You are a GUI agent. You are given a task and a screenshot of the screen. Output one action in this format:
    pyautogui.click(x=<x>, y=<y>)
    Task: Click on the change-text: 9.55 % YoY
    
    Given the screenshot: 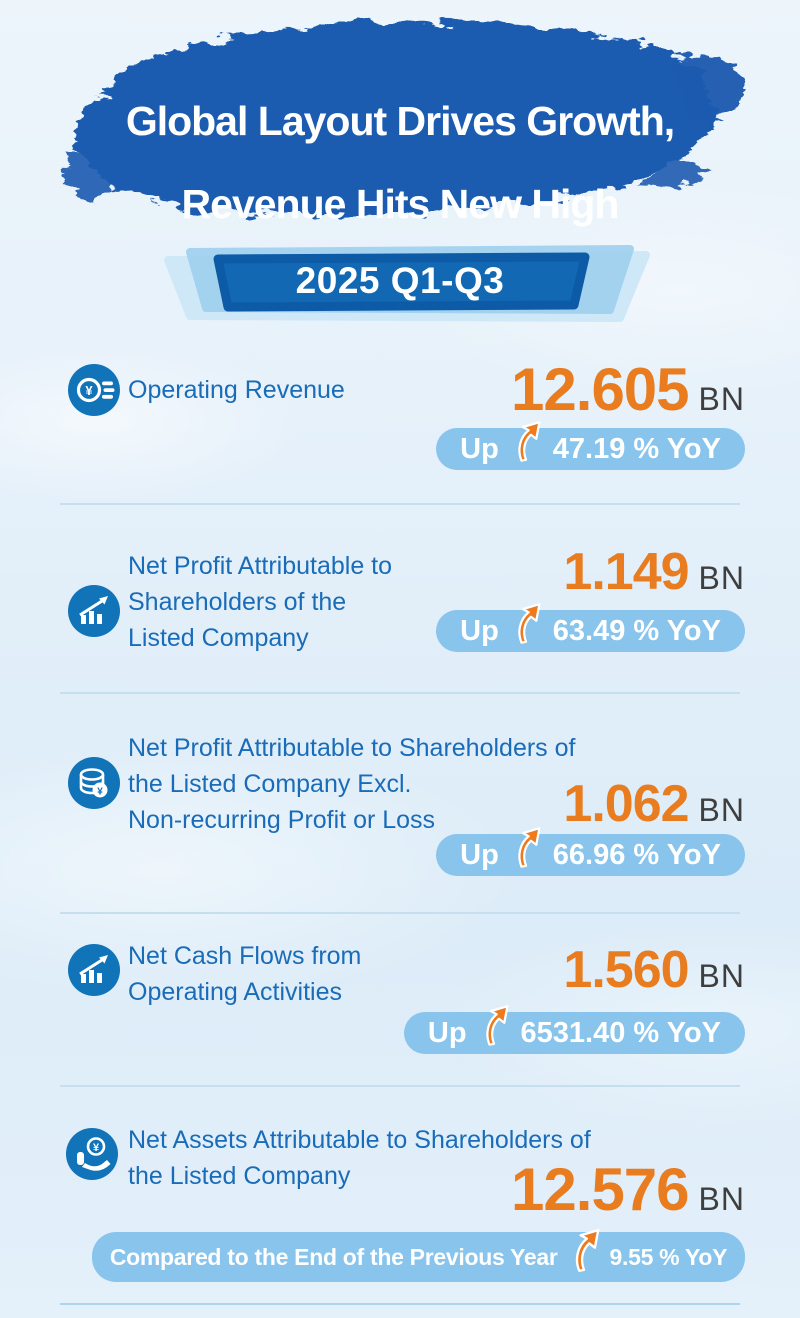 What is the action you would take?
    pyautogui.click(x=668, y=1256)
    